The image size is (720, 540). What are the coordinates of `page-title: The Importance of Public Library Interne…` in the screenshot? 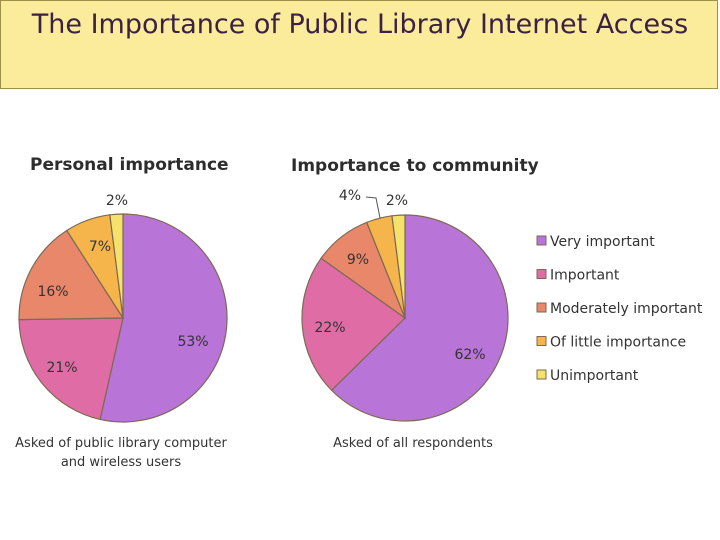 It's located at (360, 24).